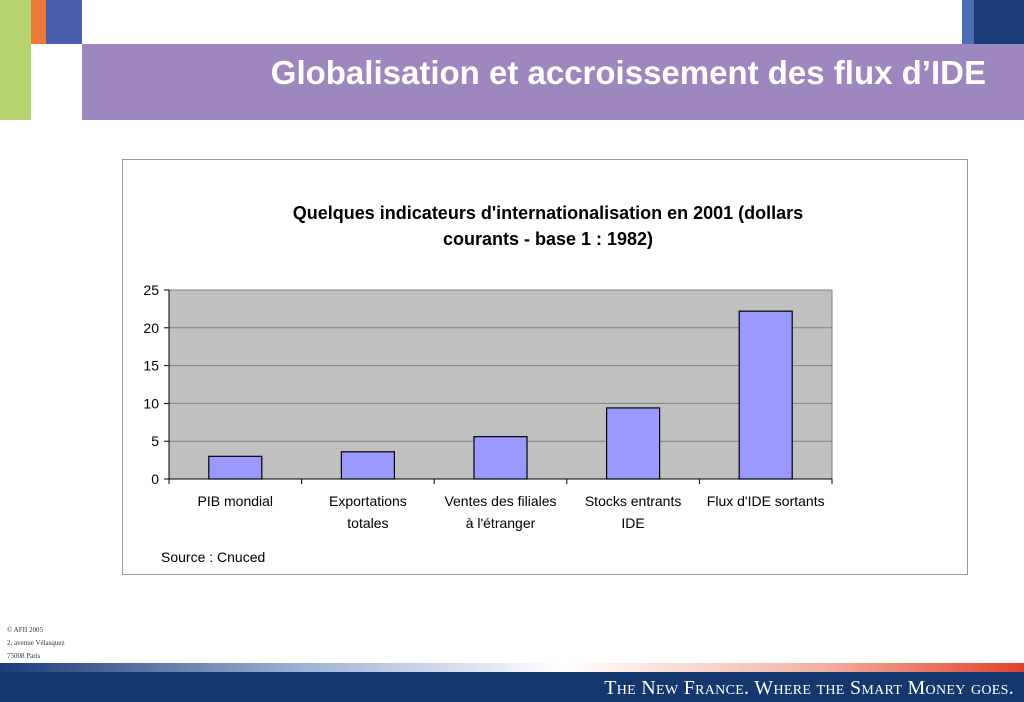  Describe the element at coordinates (548, 239) in the screenshot. I see `chart-title-line-2: courants - base 1 : 1982)` at that location.